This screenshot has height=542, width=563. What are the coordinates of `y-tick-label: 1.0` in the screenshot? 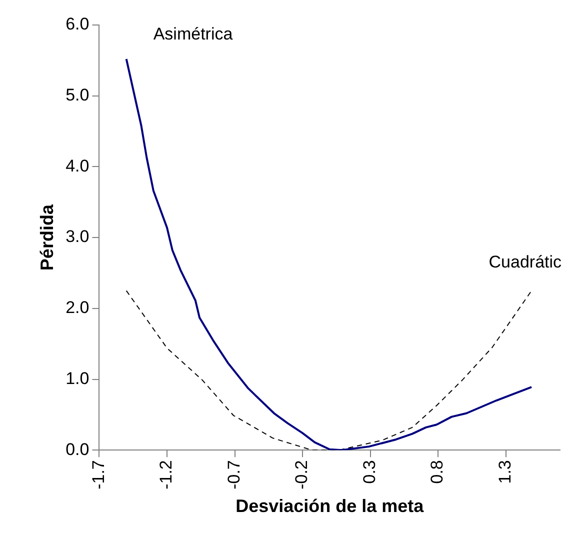 It's located at (78, 378).